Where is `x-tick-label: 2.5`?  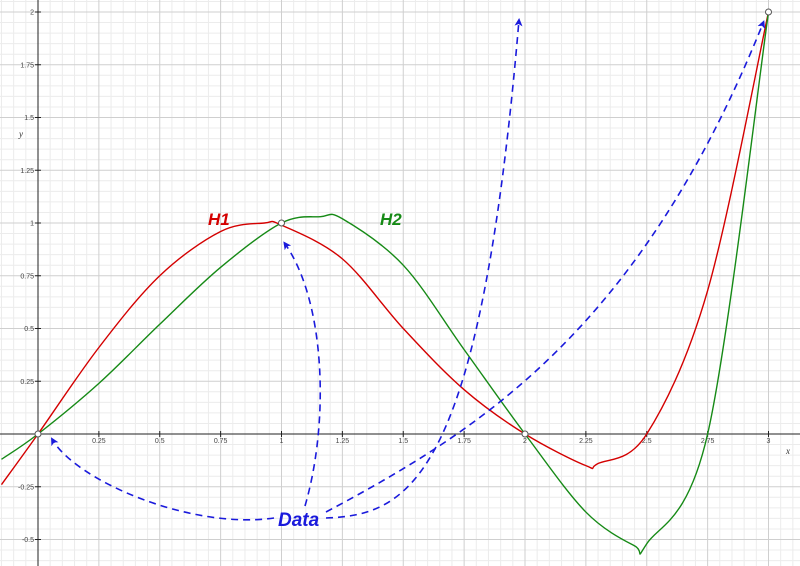
x-tick-label: 2.5 is located at coordinates (647, 441).